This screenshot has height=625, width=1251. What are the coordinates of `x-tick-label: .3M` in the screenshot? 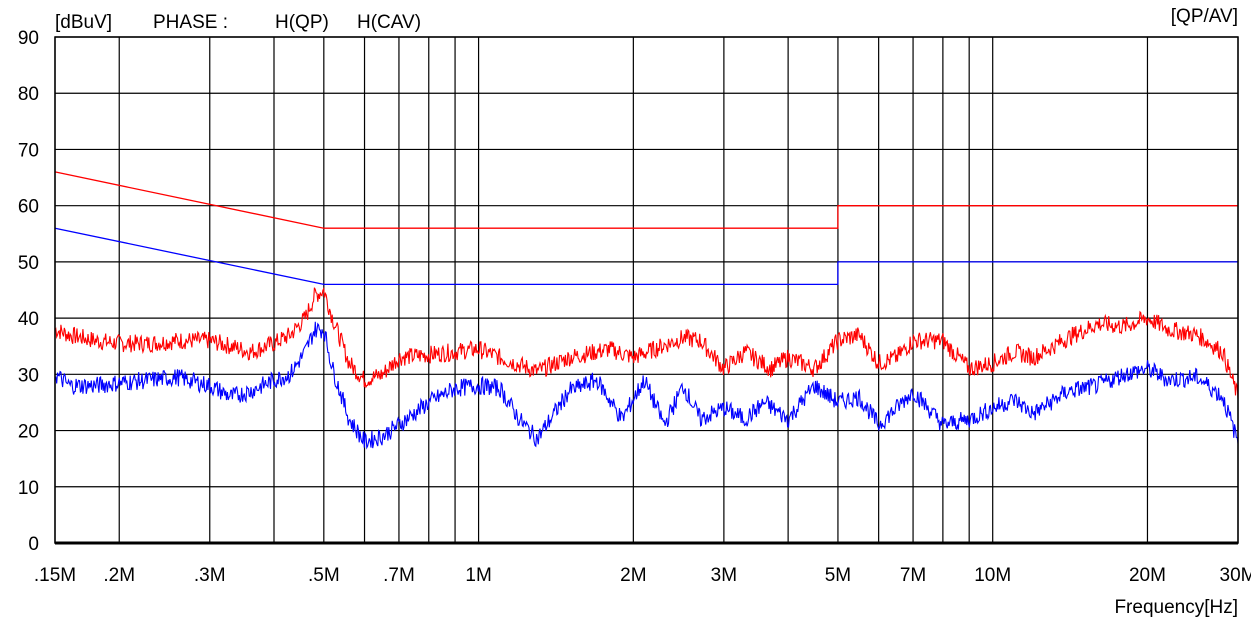 It's located at (210, 575).